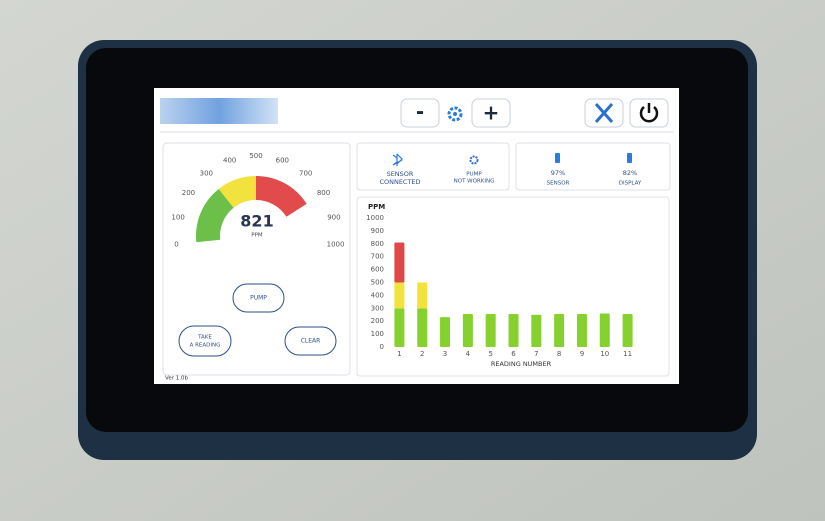  What do you see at coordinates (630, 184) in the screenshot?
I see `battery-label: DISPLAY` at bounding box center [630, 184].